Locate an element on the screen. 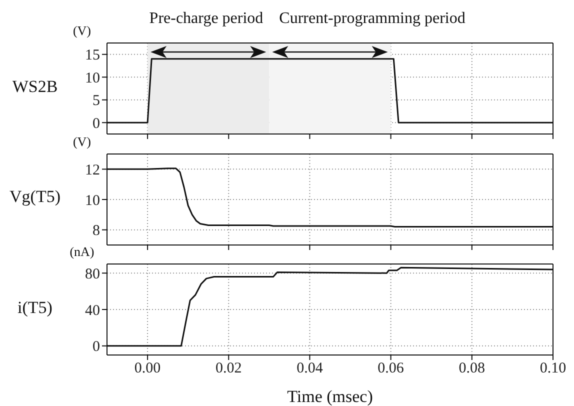 The image size is (574, 406). x-tick-label: 0.08 is located at coordinates (472, 368).